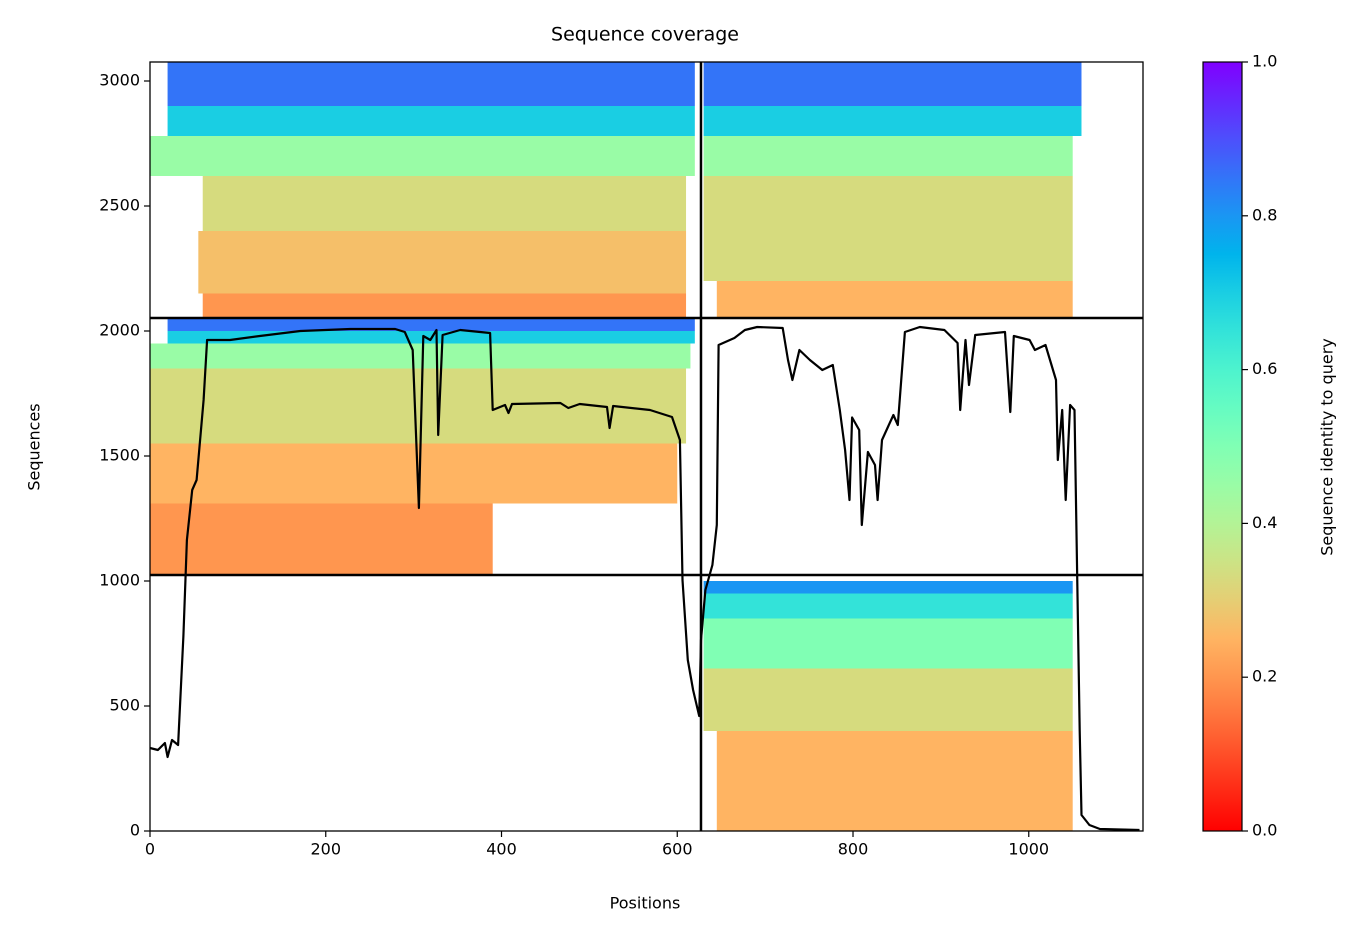 Image resolution: width=1364 pixels, height=939 pixels. Describe the element at coordinates (1028, 849) in the screenshot. I see `x-tick-label: 1000` at that location.